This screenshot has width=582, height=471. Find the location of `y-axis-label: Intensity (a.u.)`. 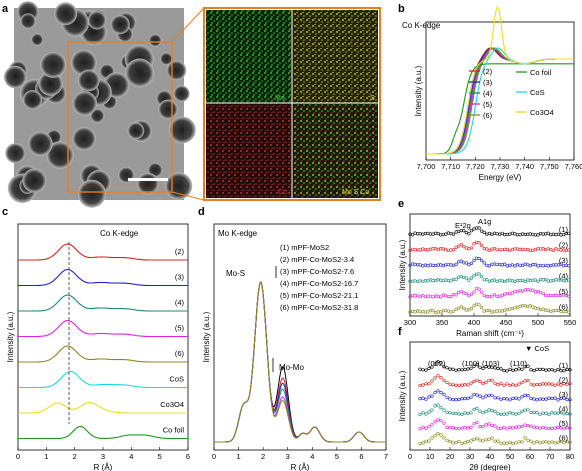

y-axis-label: Intensity (a.u.) is located at coordinates (418, 90).